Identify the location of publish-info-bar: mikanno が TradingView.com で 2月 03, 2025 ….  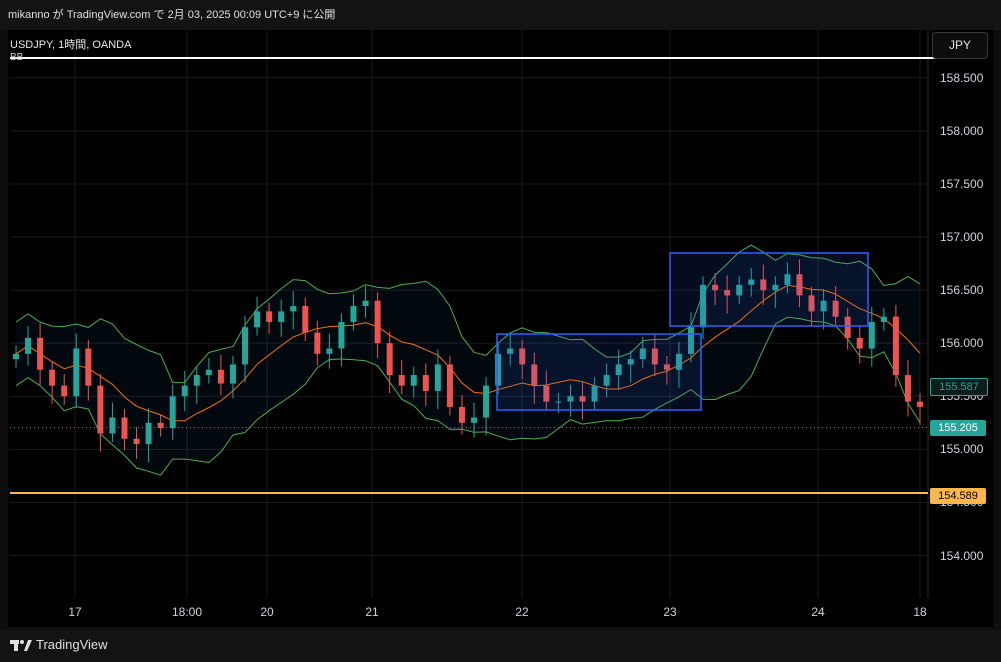
(500, 15).